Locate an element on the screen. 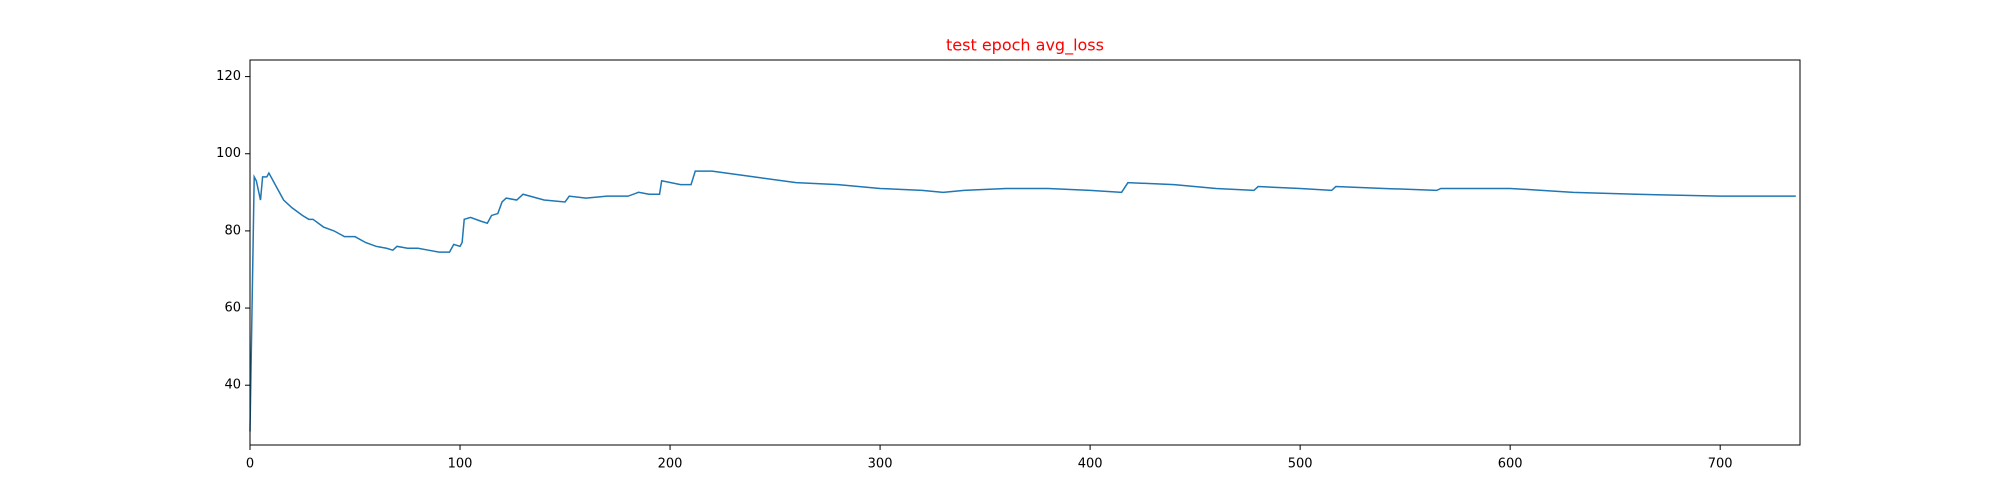 This screenshot has width=2000, height=500. y-tick-label: 40 is located at coordinates (232, 385).